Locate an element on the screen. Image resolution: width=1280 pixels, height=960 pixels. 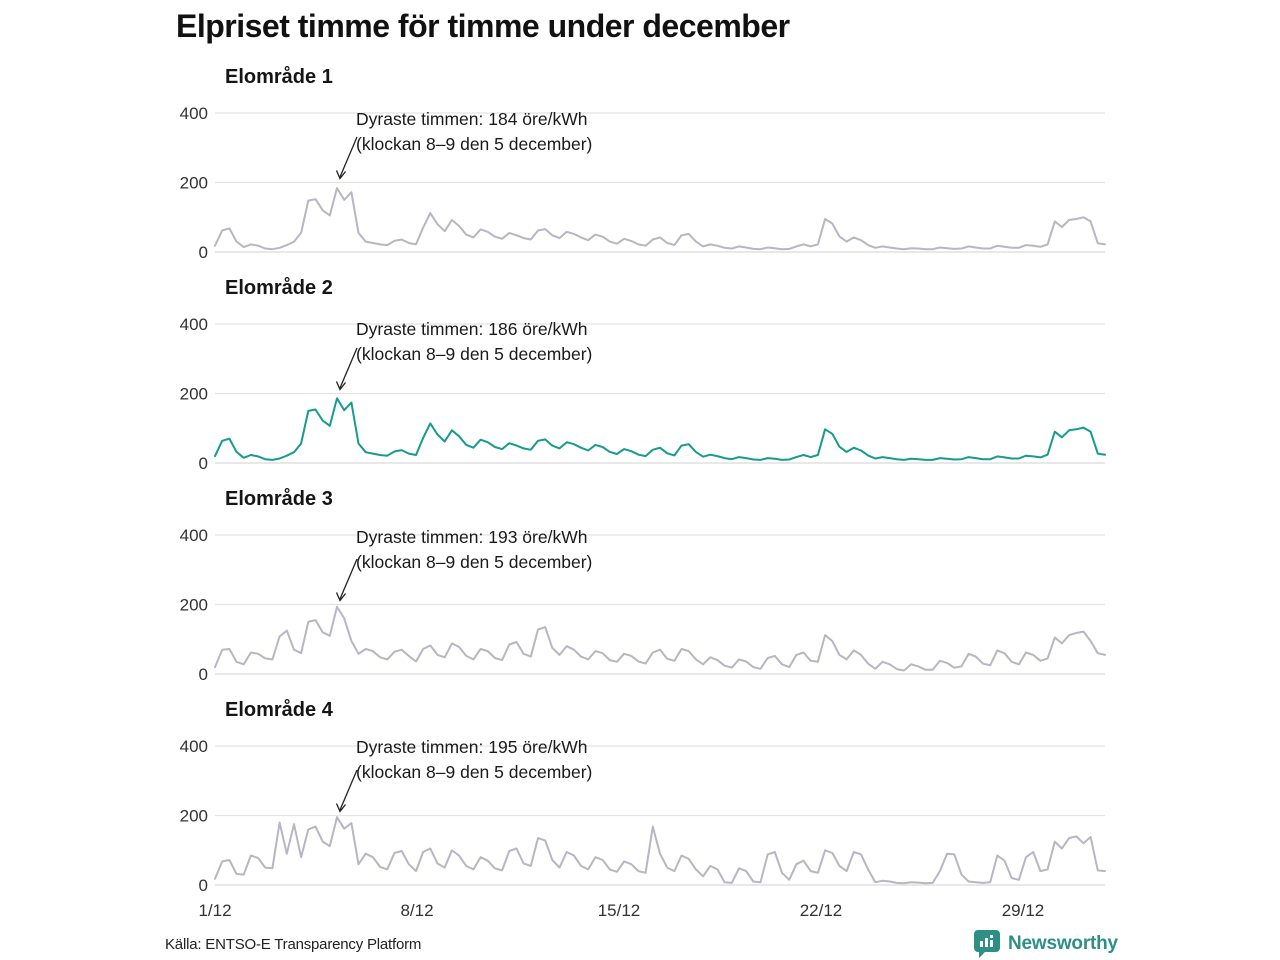
bar-chart-speech-bubble-icon is located at coordinates (987, 944).